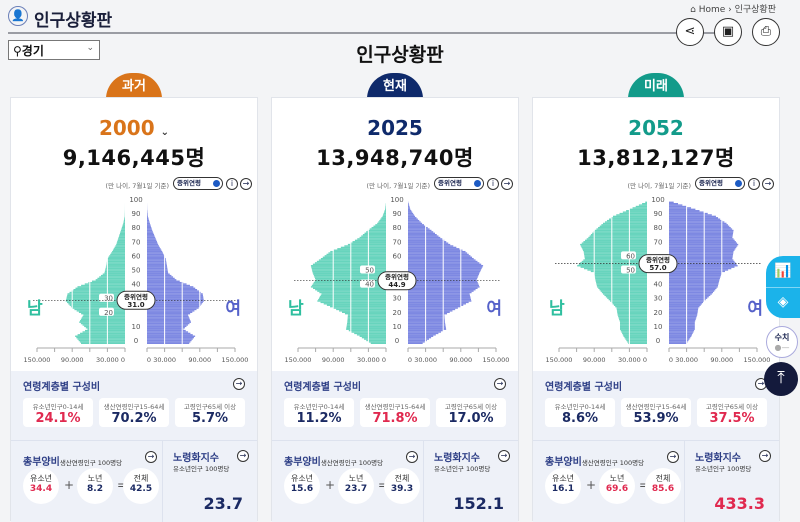  What do you see at coordinates (136, 214) in the screenshot?
I see `y-tick-label: 90` at bounding box center [136, 214].